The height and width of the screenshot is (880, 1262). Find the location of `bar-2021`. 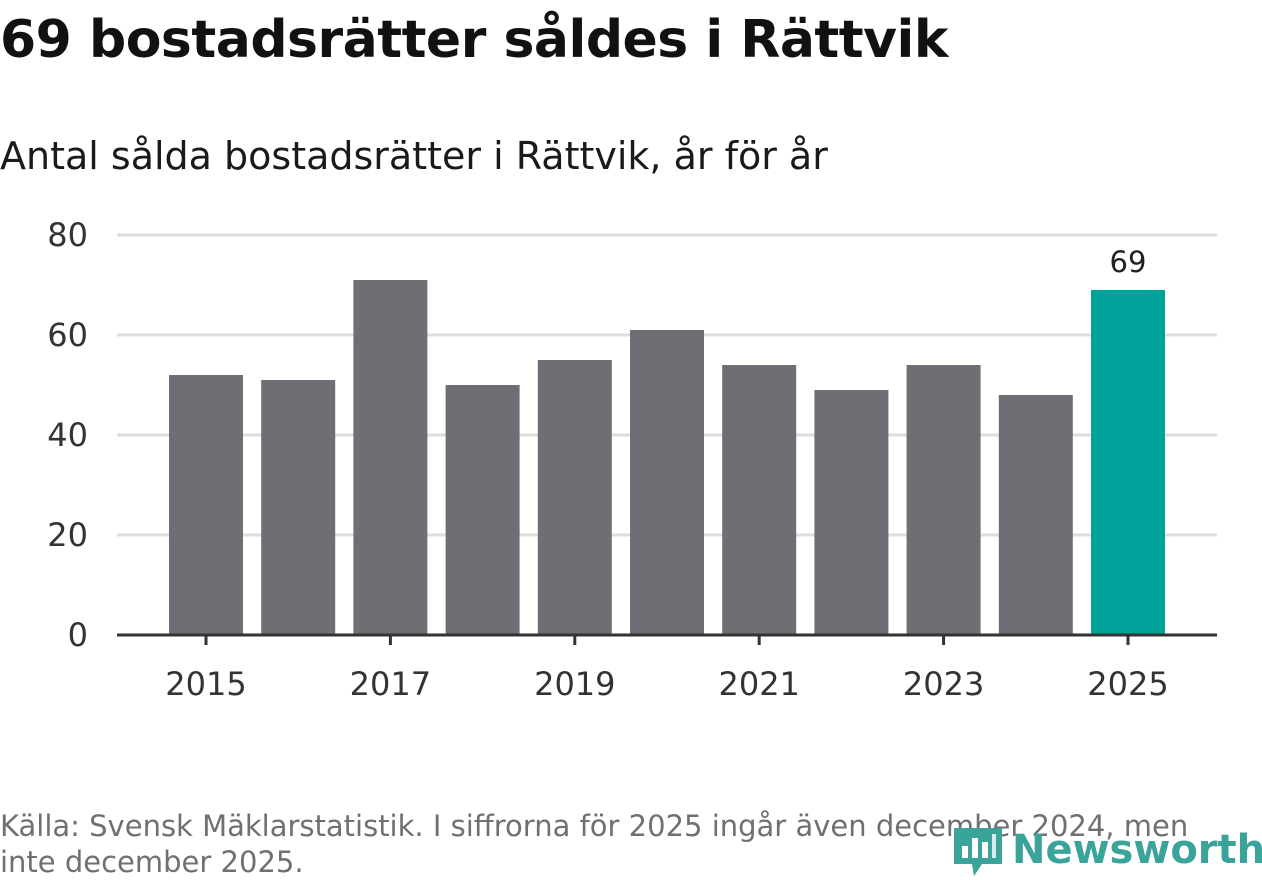

bar-2021 is located at coordinates (759, 500).